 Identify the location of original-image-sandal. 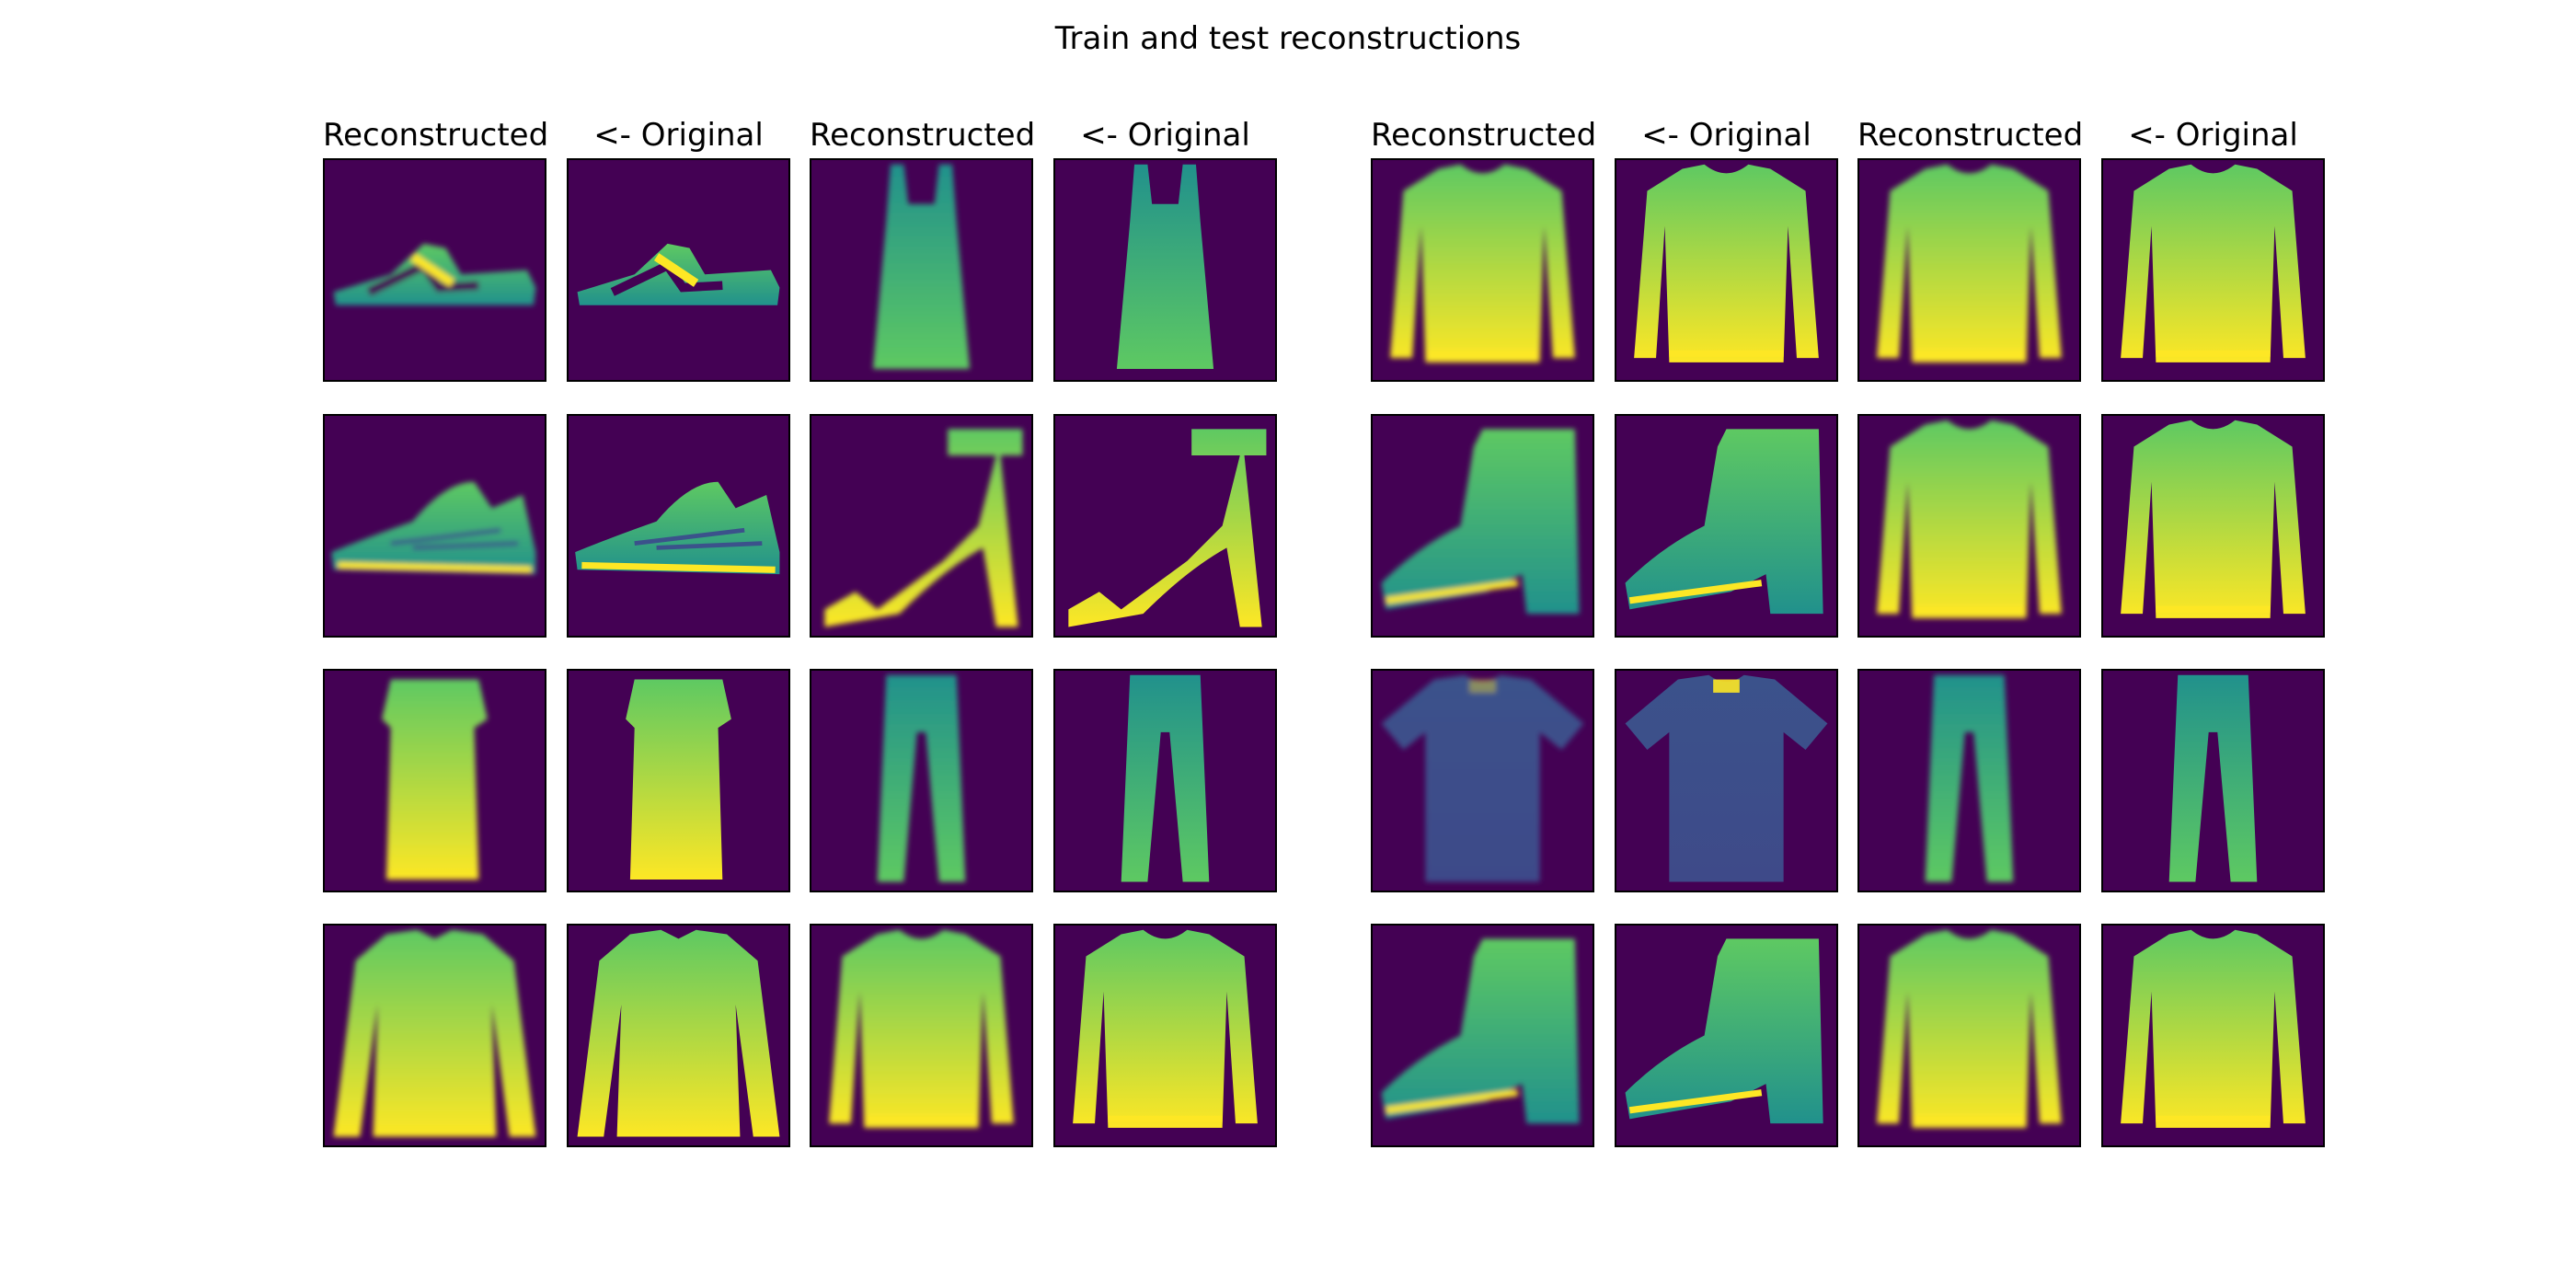
(678, 270).